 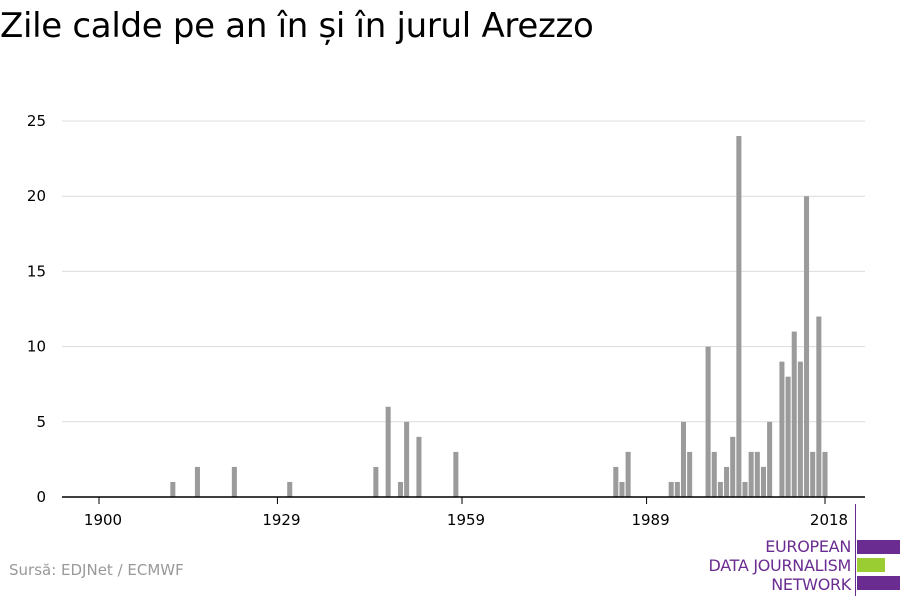 I want to click on x-tick-label: 1929, so click(x=281, y=520).